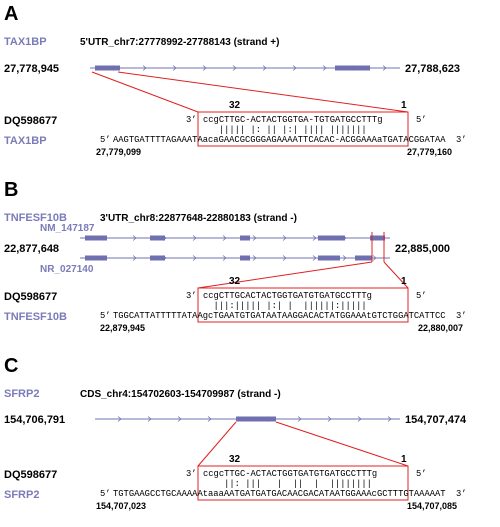 The width and height of the screenshot is (500, 527). What do you see at coordinates (180, 394) in the screenshot?
I see `region-label: CDS_chr4:154702603-154709987 (strand -)` at bounding box center [180, 394].